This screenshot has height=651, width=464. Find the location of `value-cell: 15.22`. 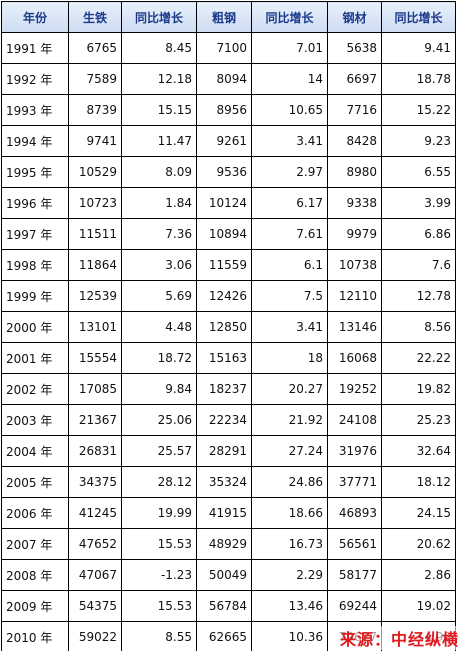

value-cell: 15.22 is located at coordinates (418, 110).